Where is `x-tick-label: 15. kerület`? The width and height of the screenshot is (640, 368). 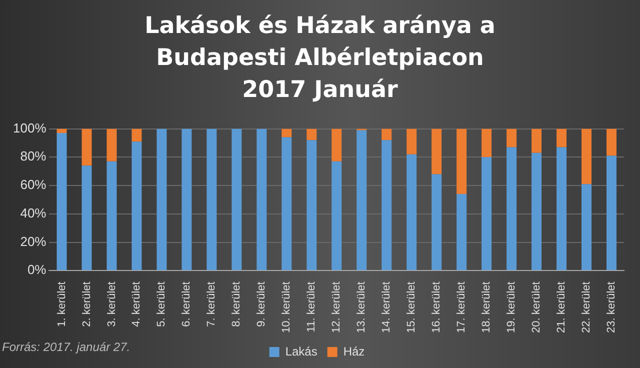
x-tick-label: 15. kerület is located at coordinates (412, 308).